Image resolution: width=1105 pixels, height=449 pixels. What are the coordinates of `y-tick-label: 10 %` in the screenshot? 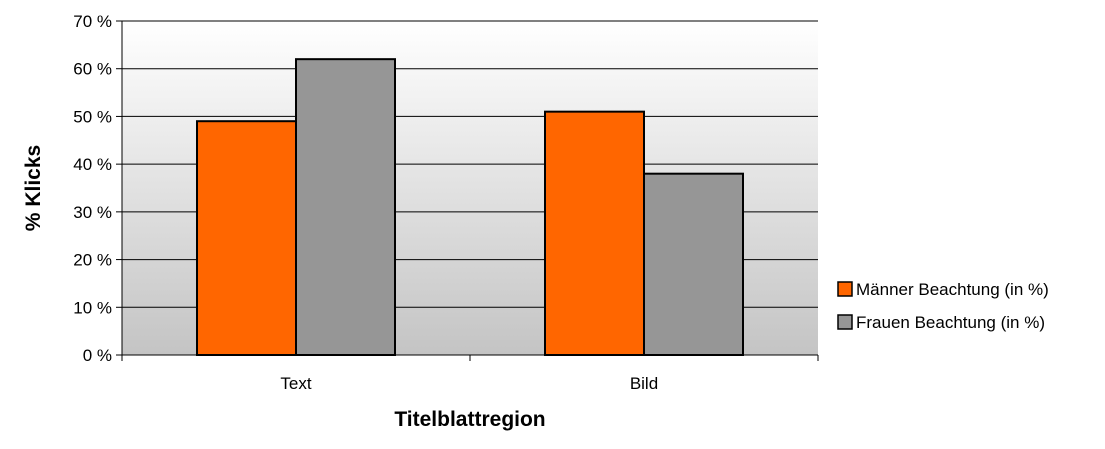 It's located at (92, 307).